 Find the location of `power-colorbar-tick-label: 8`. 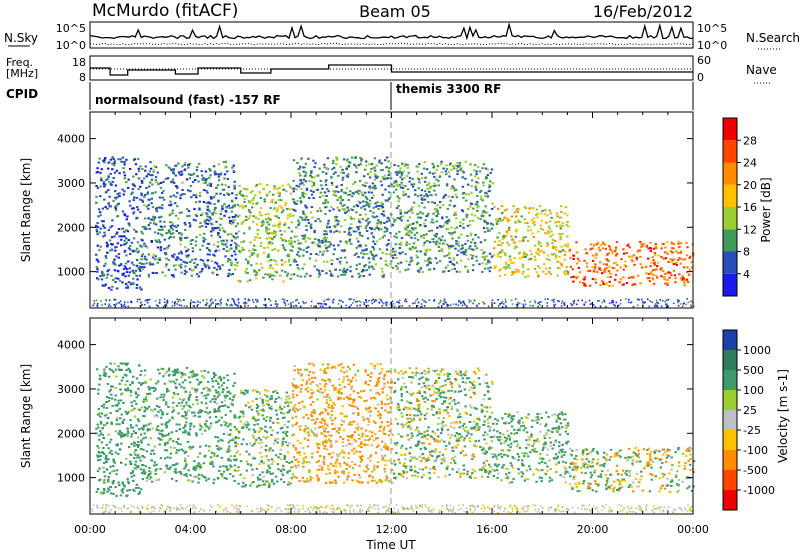

power-colorbar-tick-label: 8 is located at coordinates (746, 252).